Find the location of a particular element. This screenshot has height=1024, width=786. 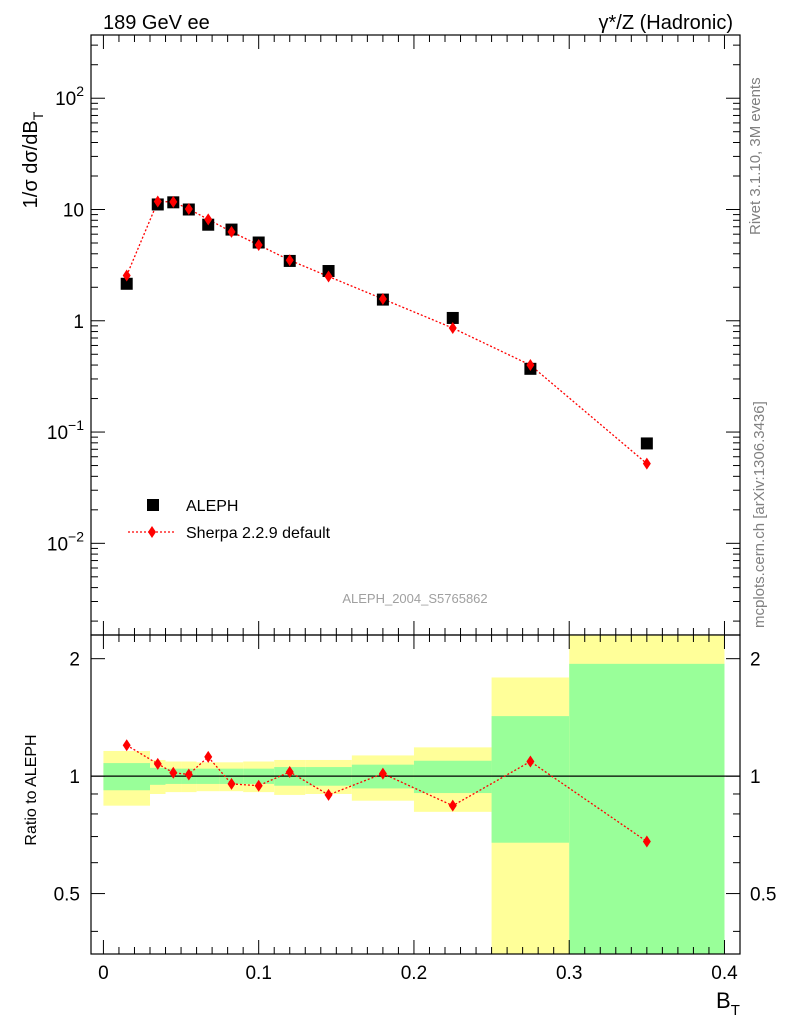

legend: ALEPH Sherpa 2.2.9 default is located at coordinates (229, 520).